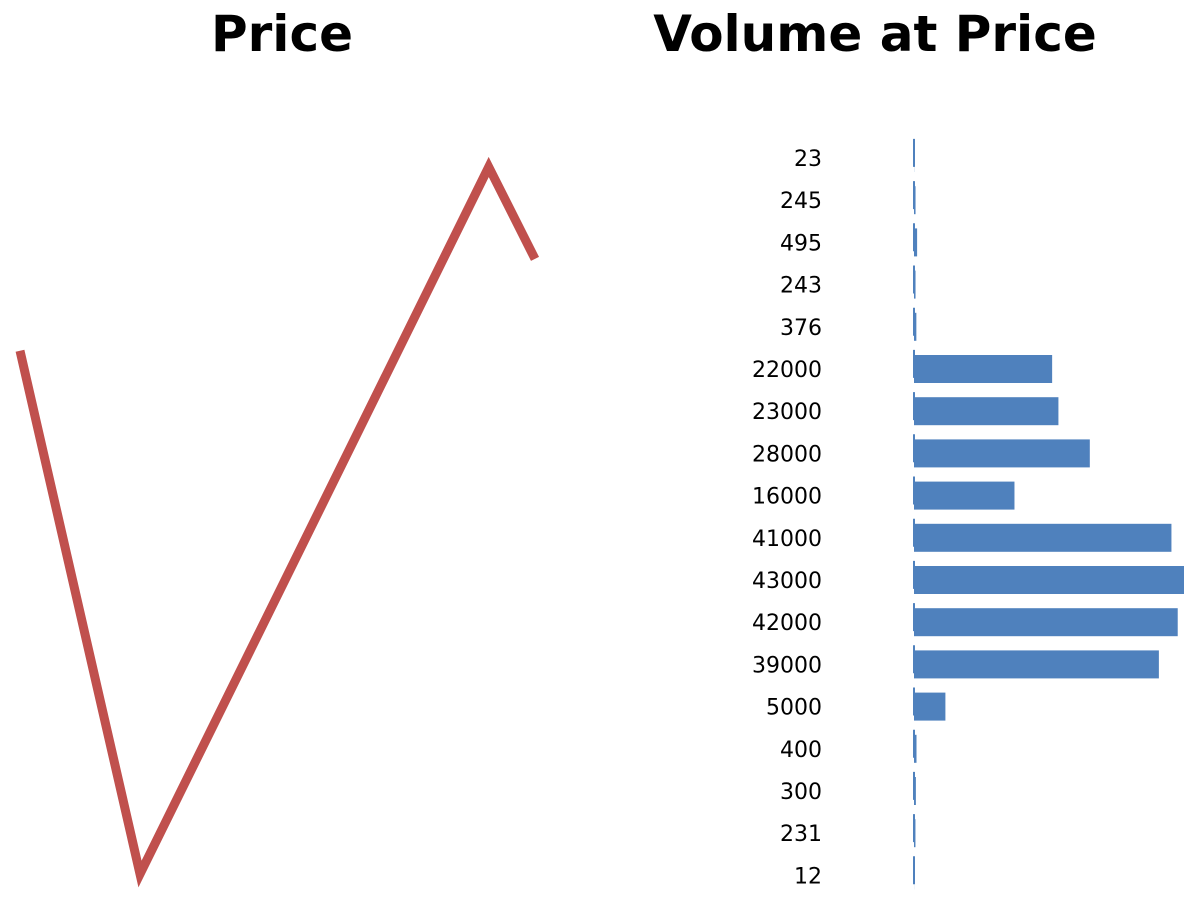  Describe the element at coordinates (801, 792) in the screenshot. I see `category-tick-label: 300` at that location.